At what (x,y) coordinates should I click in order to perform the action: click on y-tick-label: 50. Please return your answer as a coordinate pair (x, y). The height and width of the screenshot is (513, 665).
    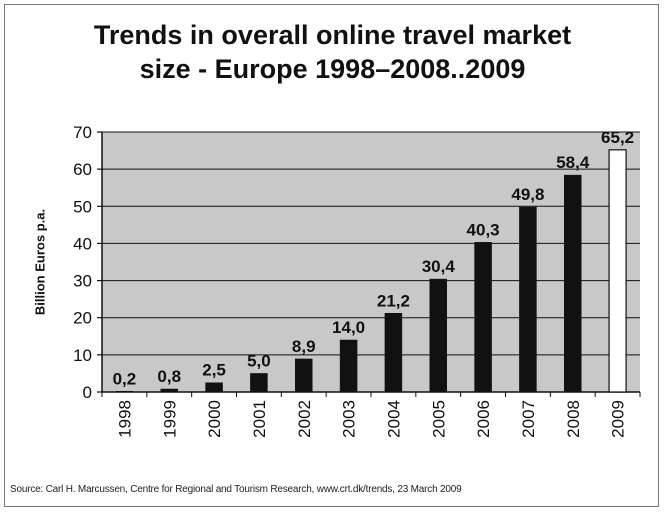
    Looking at the image, I should click on (82, 206).